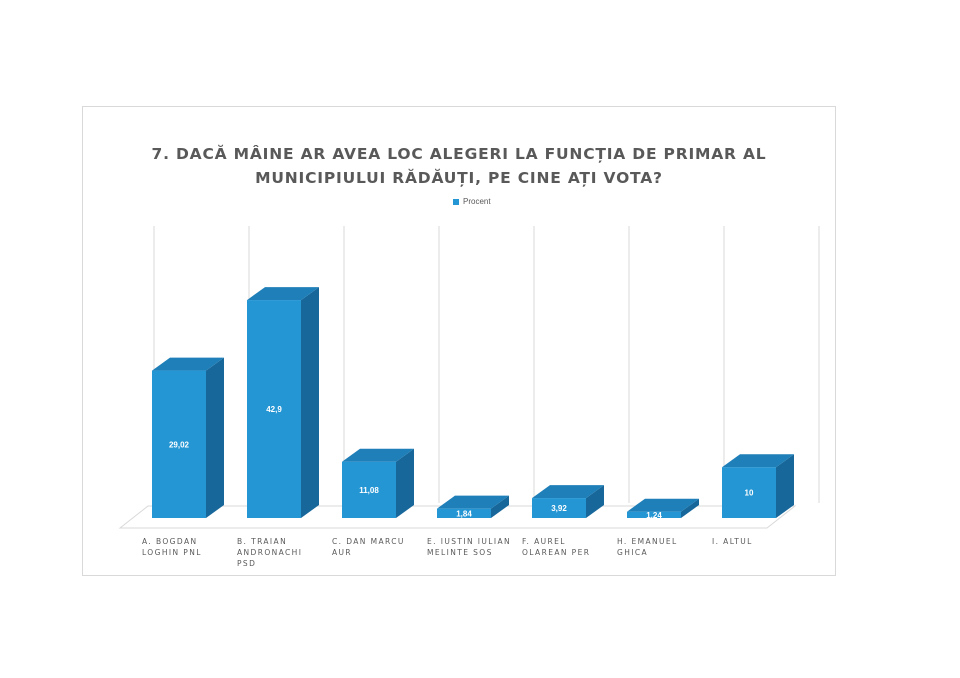 The width and height of the screenshot is (960, 678). I want to click on category-label: MELINTE SOS, so click(460, 552).